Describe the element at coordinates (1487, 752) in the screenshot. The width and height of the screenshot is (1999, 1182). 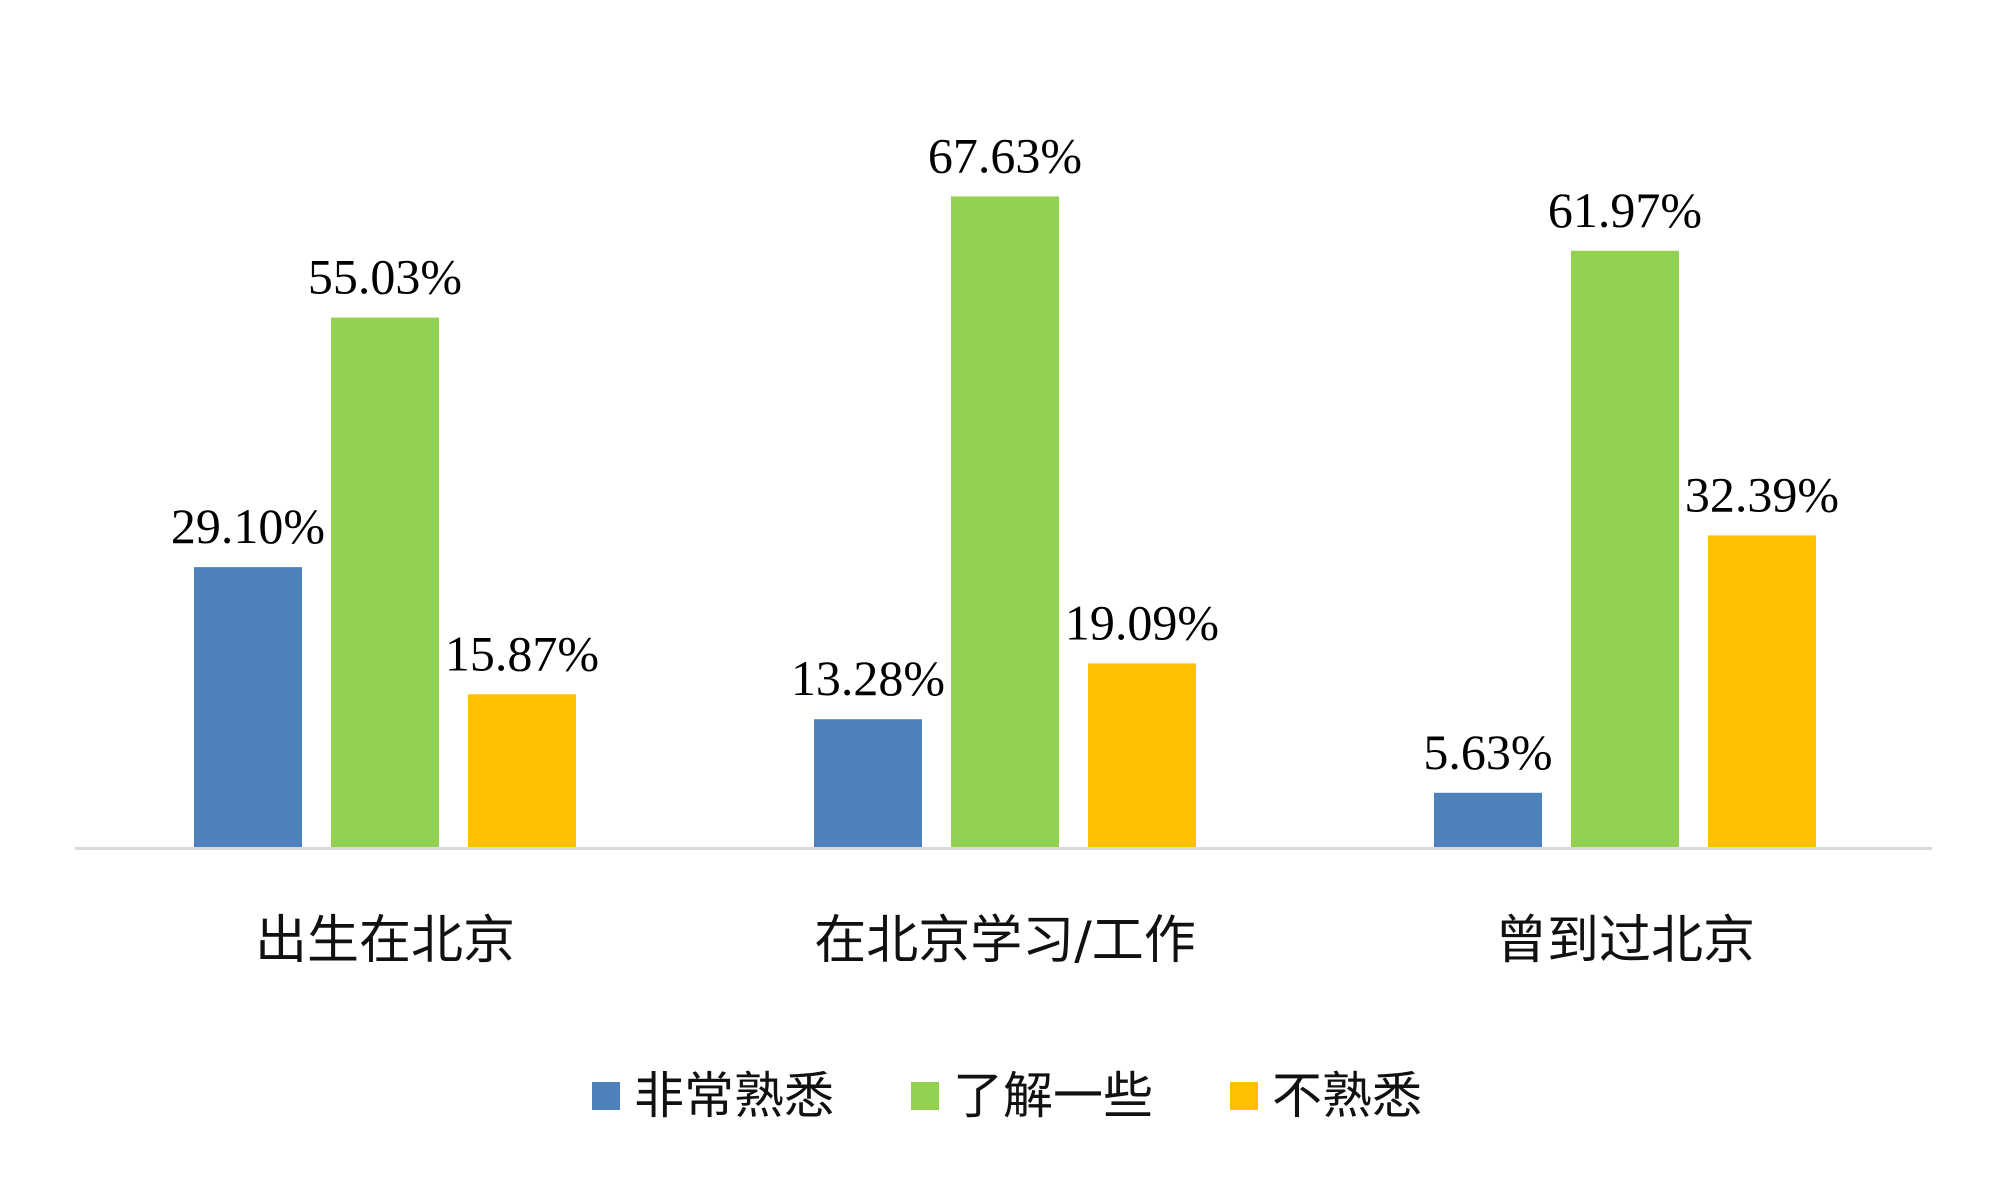
I see `data-label-3-1: 5.63%` at that location.